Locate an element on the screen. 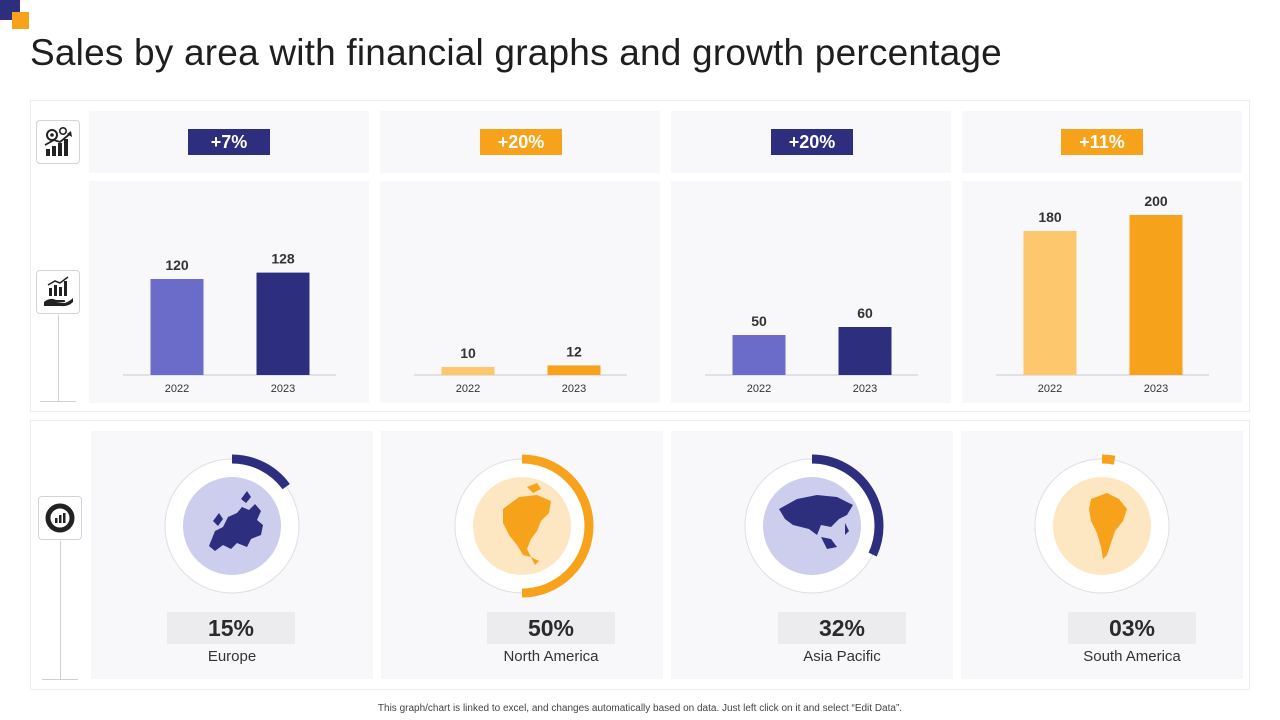  growth-badge: +11% is located at coordinates (1102, 142).